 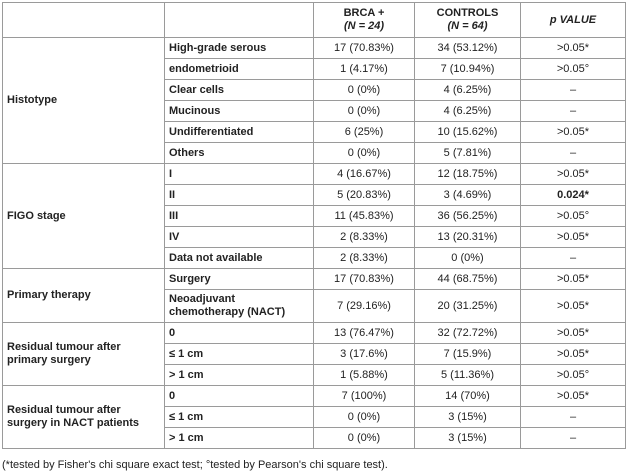 What do you see at coordinates (239, 20) in the screenshot?
I see `header-empty-cell` at bounding box center [239, 20].